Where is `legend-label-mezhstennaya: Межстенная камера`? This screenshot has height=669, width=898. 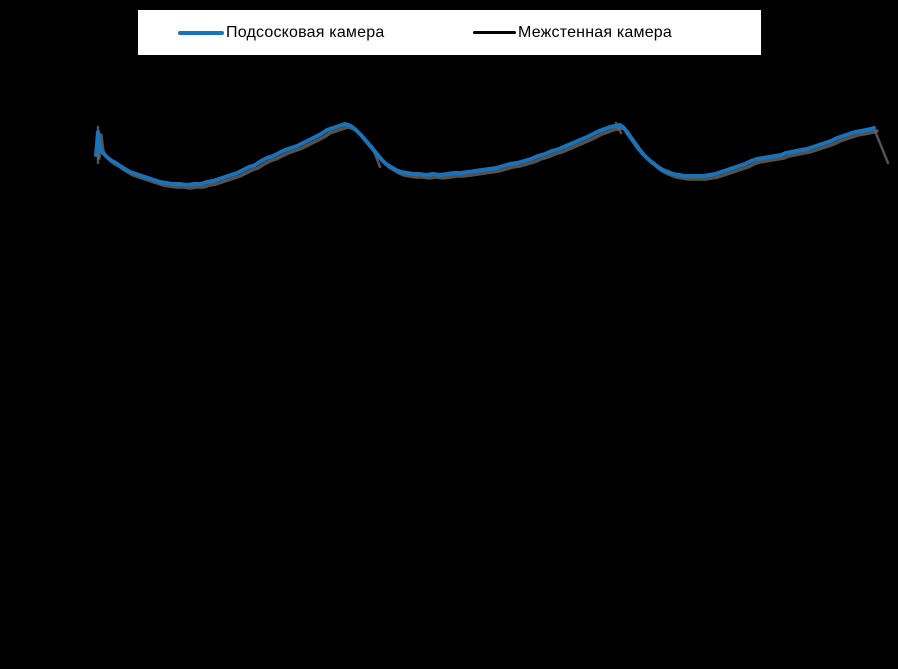 legend-label-mezhstennaya: Межстенная камера is located at coordinates (595, 32).